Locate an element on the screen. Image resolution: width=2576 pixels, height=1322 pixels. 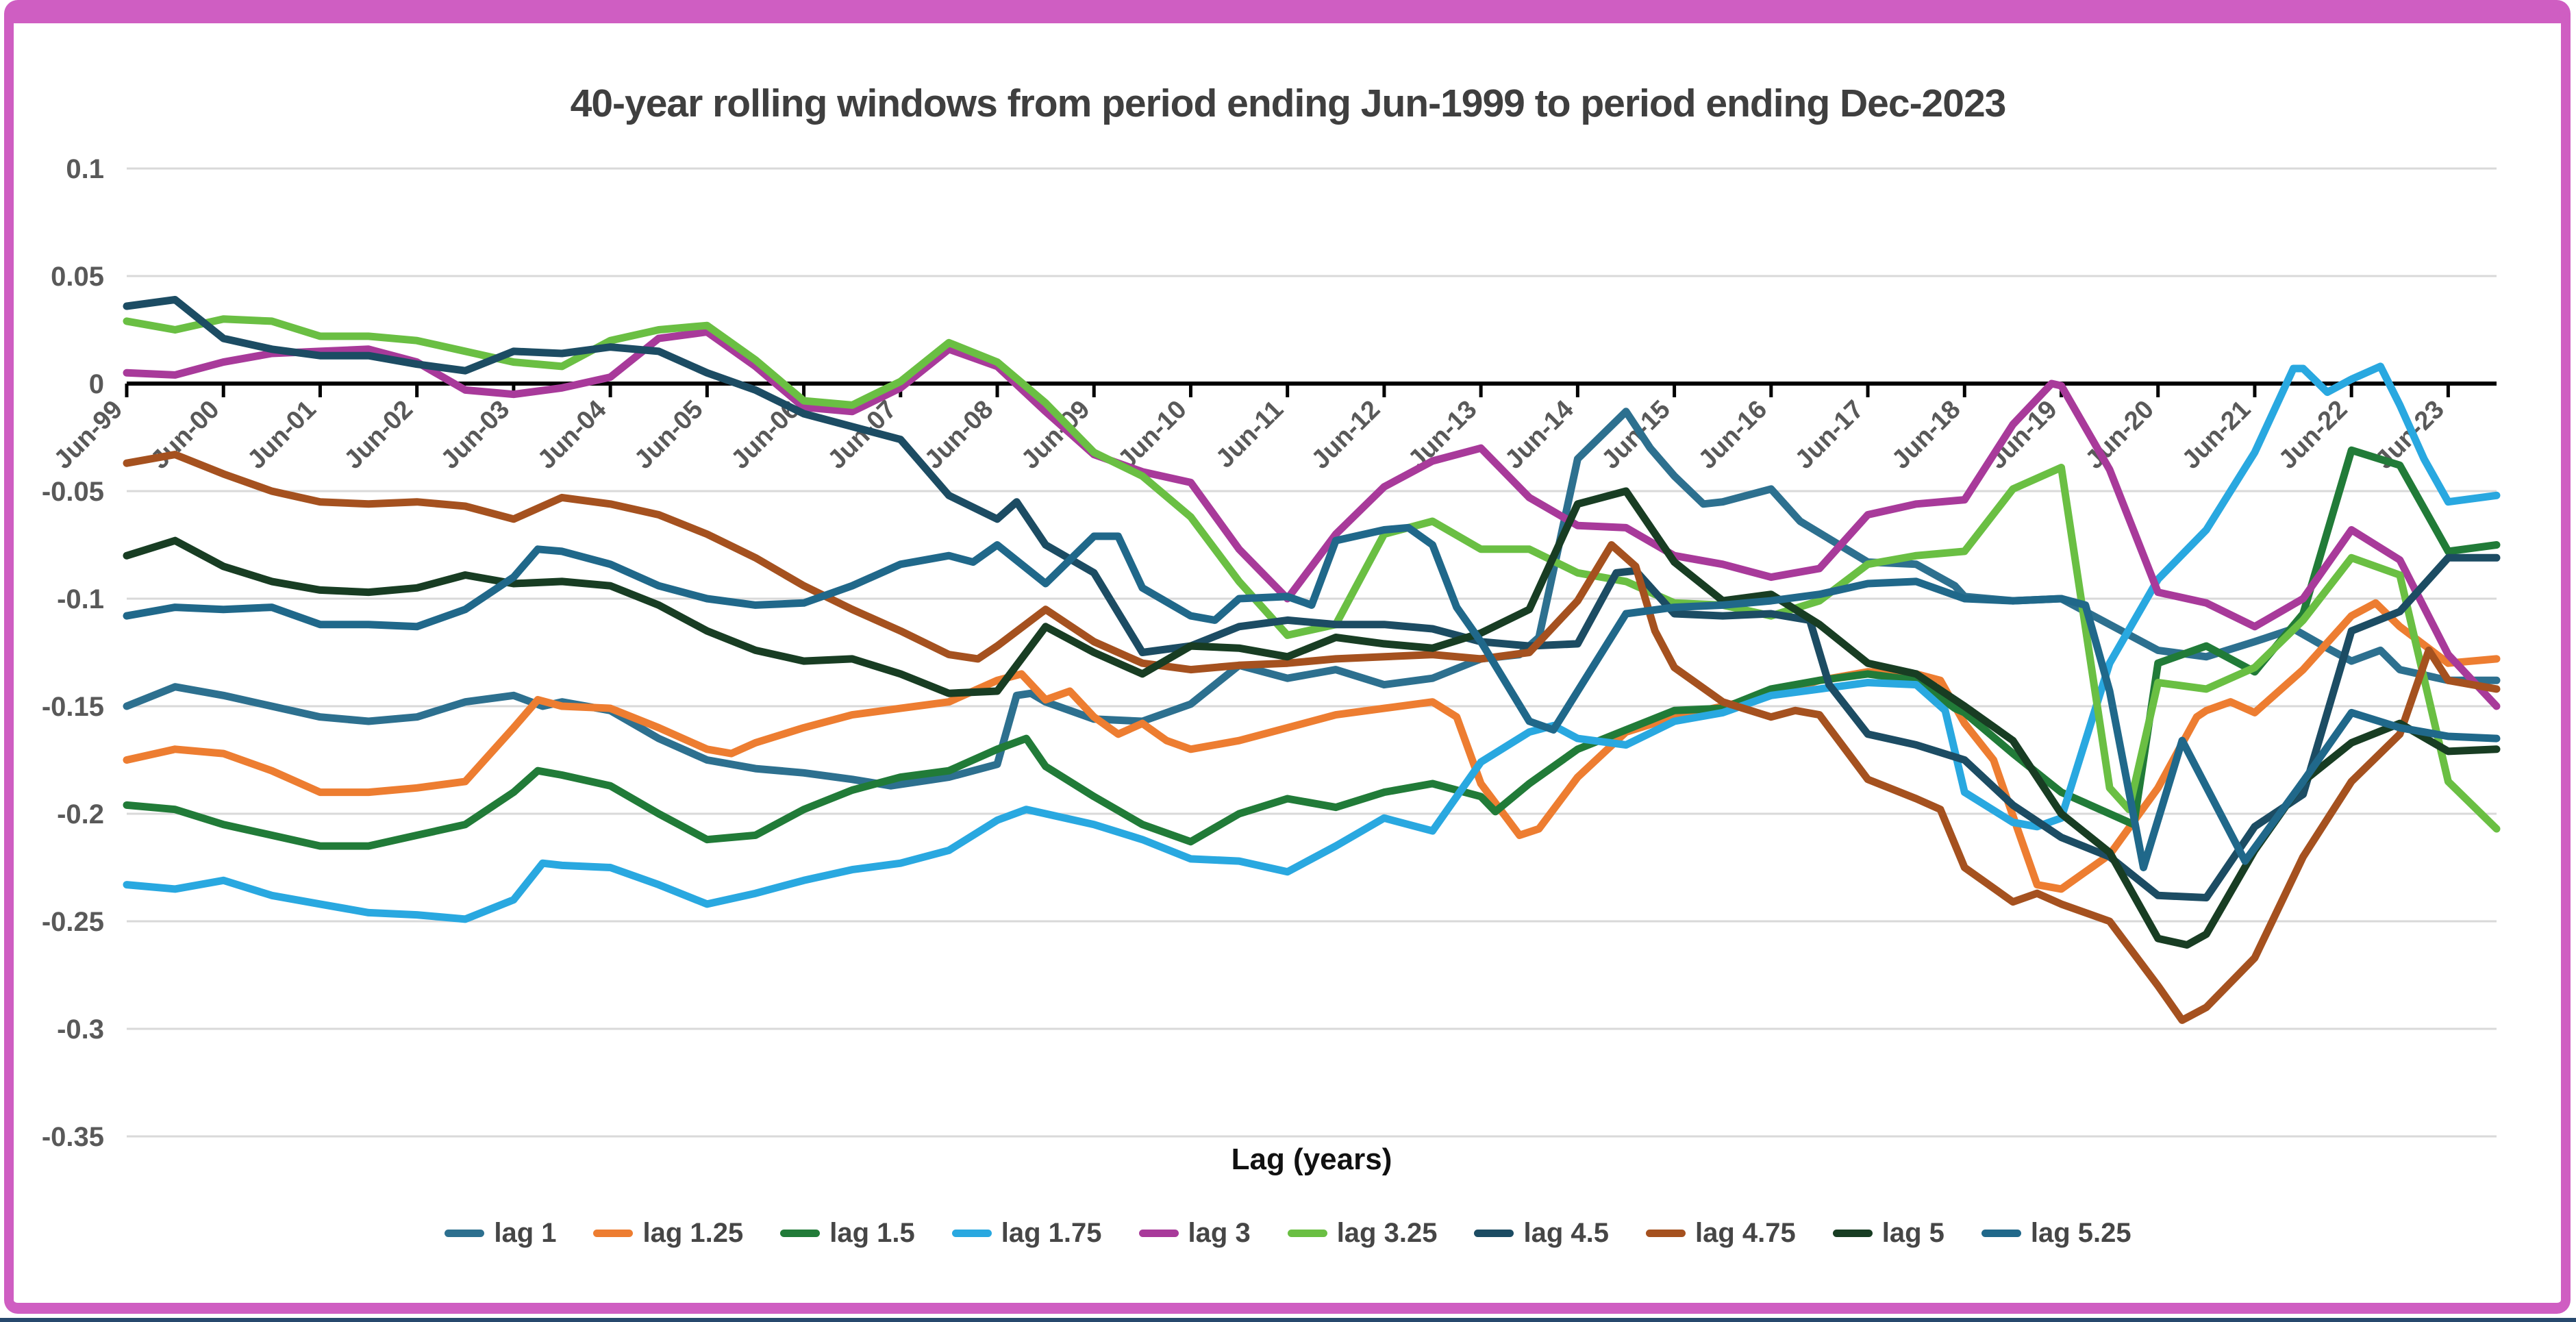
legend-label: lag 5 is located at coordinates (1912, 1233).